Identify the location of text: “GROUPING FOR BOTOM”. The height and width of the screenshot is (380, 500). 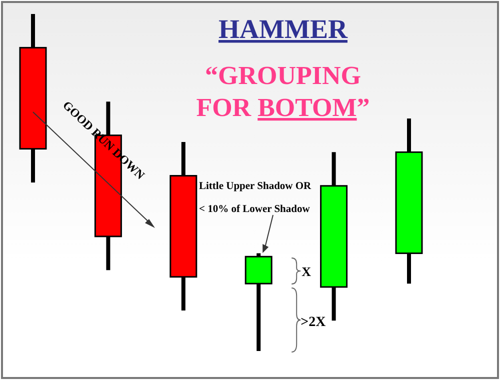
(283, 91).